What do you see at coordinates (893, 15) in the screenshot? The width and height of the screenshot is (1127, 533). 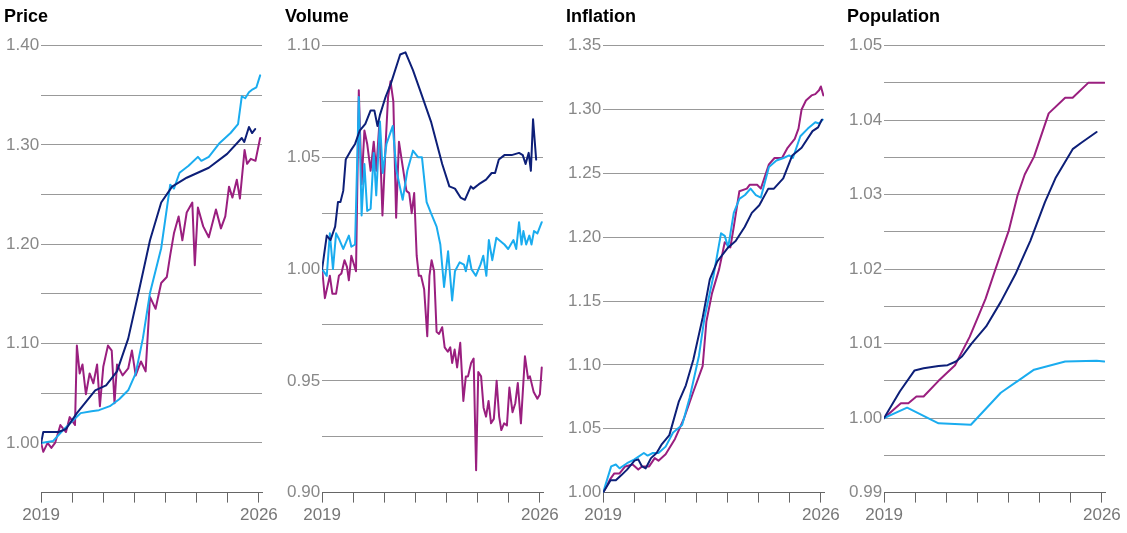 I see `chart-title: Population` at bounding box center [893, 15].